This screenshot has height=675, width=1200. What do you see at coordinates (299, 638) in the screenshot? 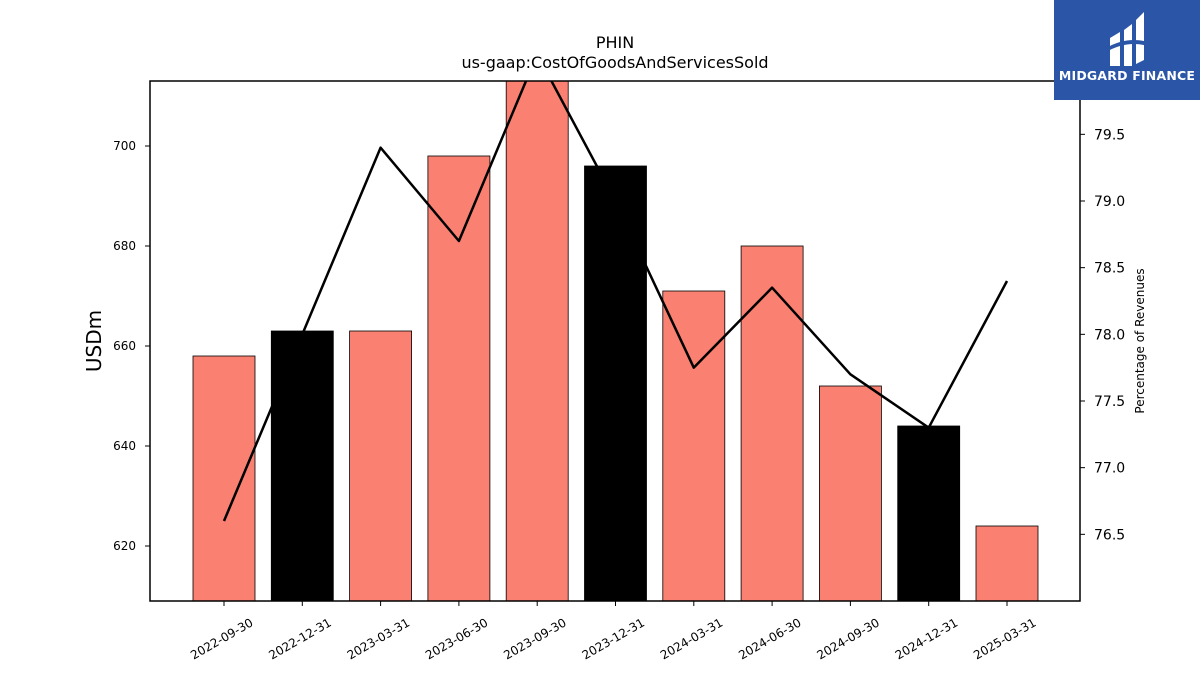
I see `x-tick-label: 2022-12-31` at bounding box center [299, 638].